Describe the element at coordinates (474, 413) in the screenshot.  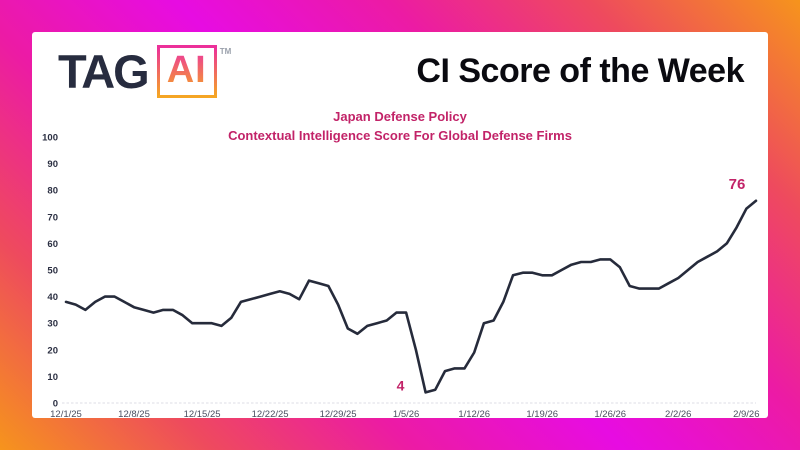
I see `x-axis-label: 1/12/26` at that location.